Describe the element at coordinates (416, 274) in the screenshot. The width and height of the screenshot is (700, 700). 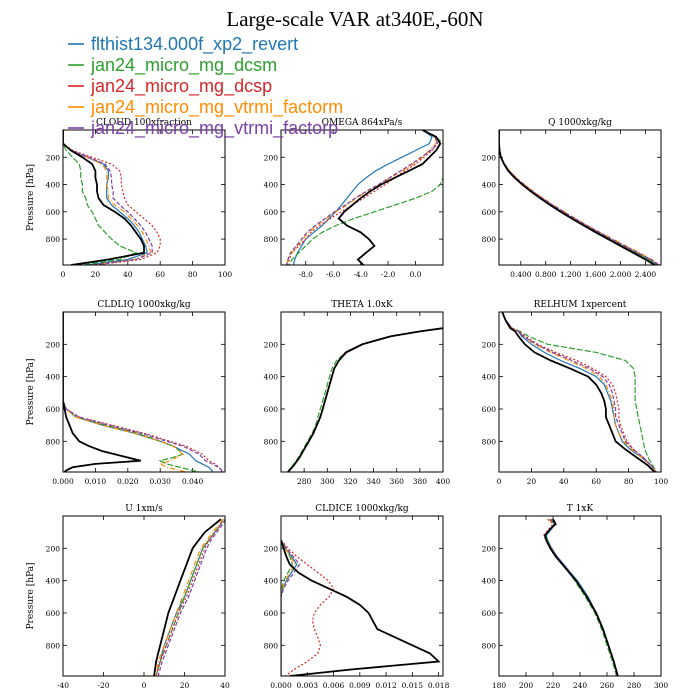
I see `x-tick-label: 0.0` at that location.